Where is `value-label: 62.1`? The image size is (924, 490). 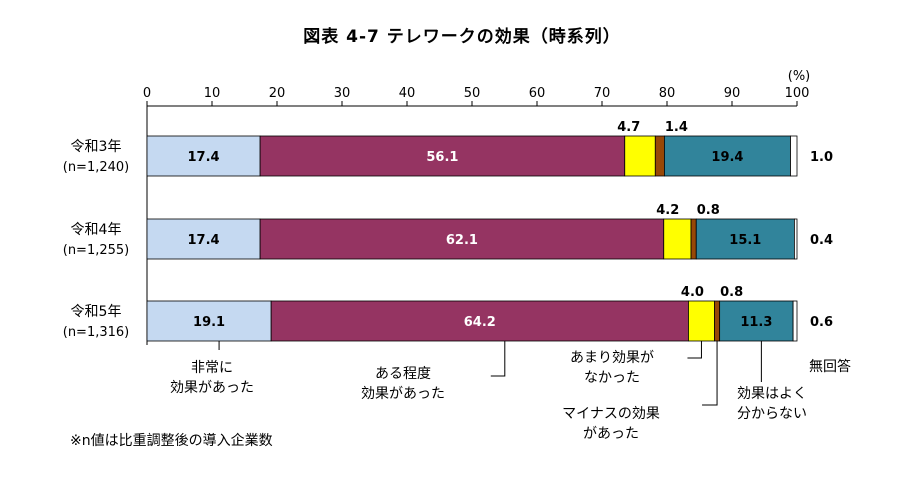
value-label: 62.1 is located at coordinates (462, 240).